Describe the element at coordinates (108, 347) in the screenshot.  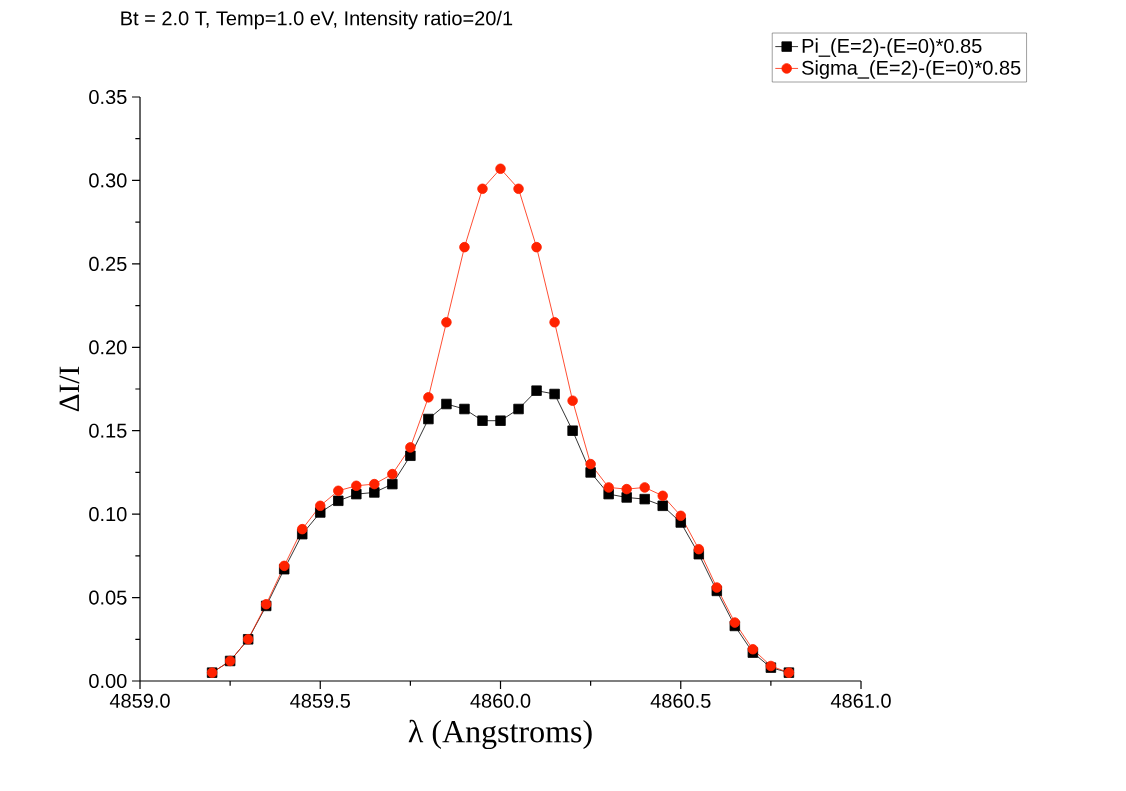
I see `y-tick-label: 0.20` at that location.